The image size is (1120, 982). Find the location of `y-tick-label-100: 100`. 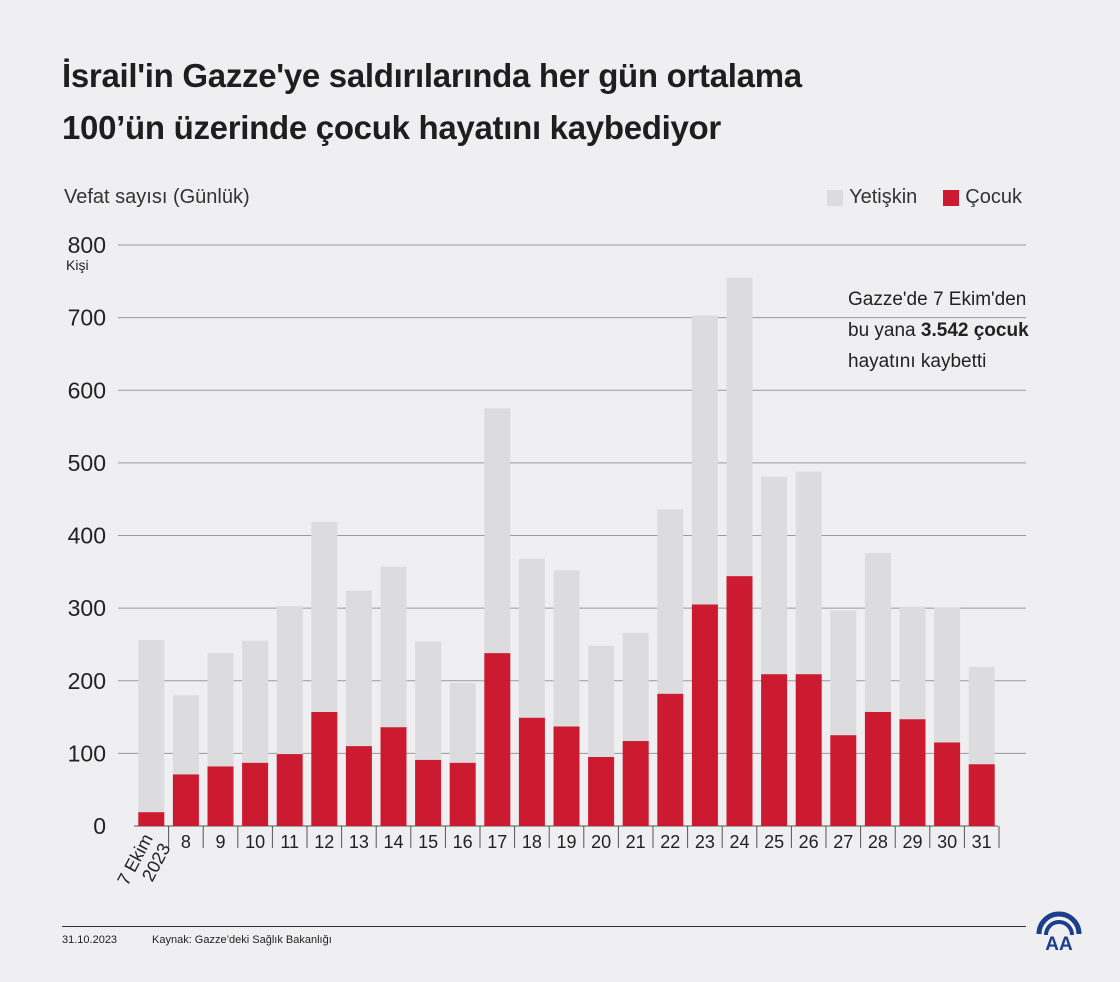

y-tick-label-100: 100 is located at coordinates (87, 753).